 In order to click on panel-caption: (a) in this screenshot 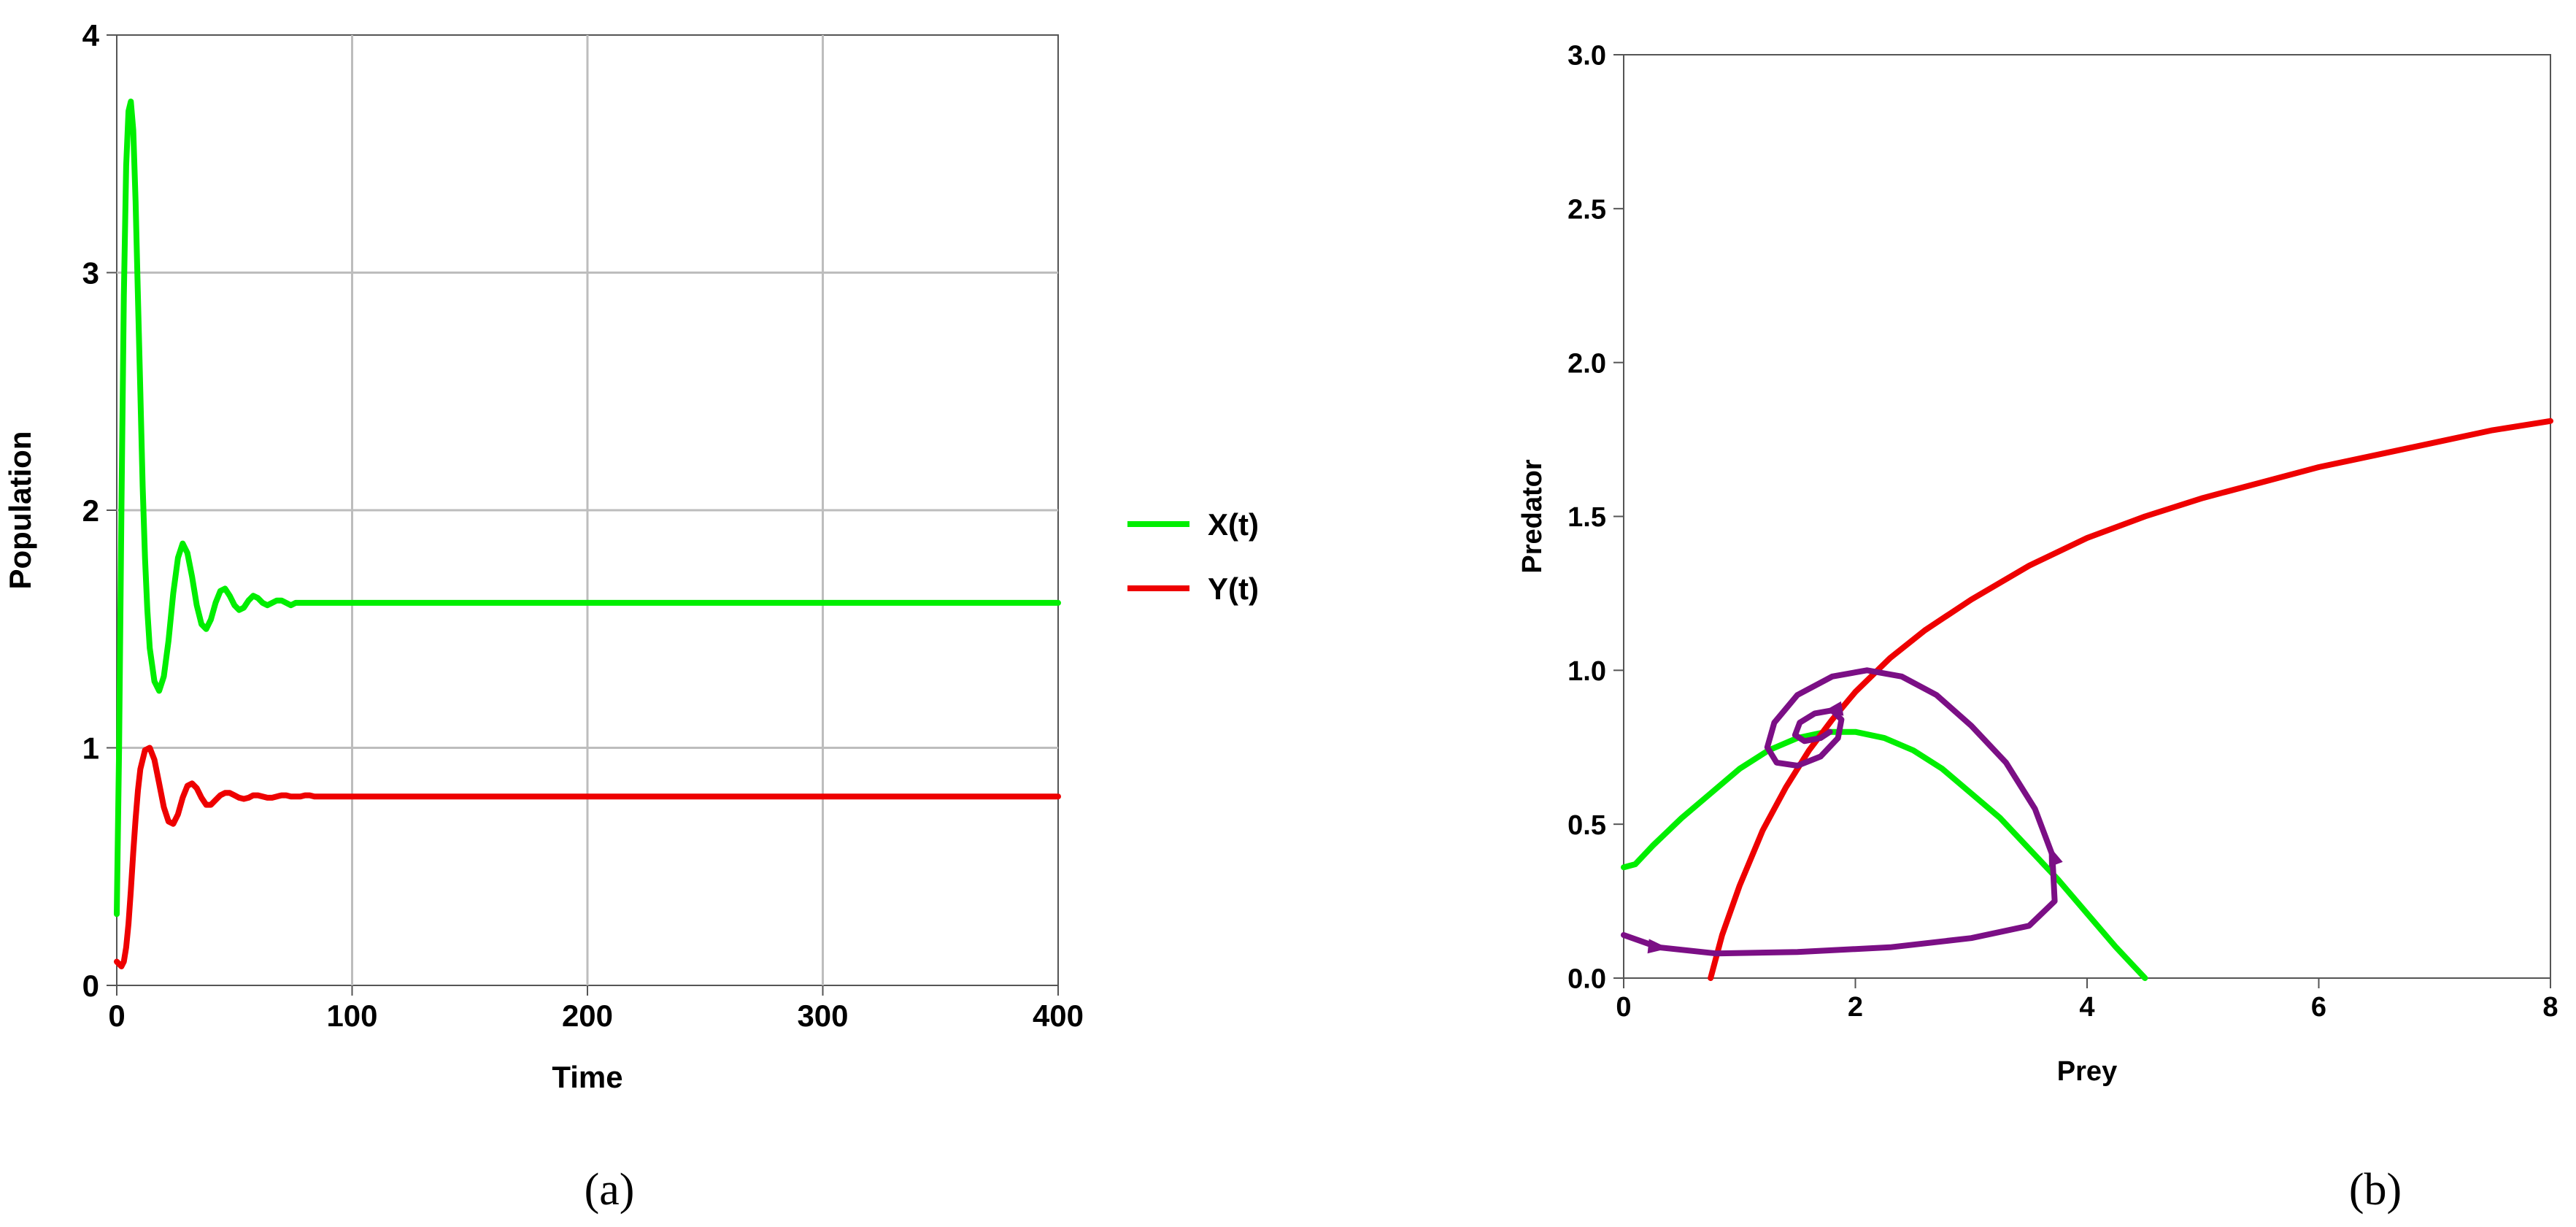, I will do `click(610, 1190)`.